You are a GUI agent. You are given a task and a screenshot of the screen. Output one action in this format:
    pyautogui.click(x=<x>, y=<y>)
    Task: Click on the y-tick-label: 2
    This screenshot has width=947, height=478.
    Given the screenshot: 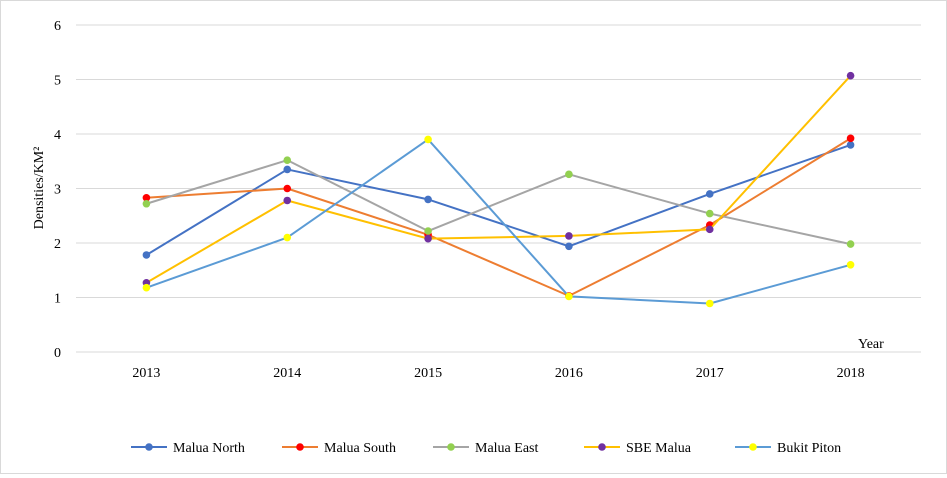 What is the action you would take?
    pyautogui.click(x=57, y=244)
    